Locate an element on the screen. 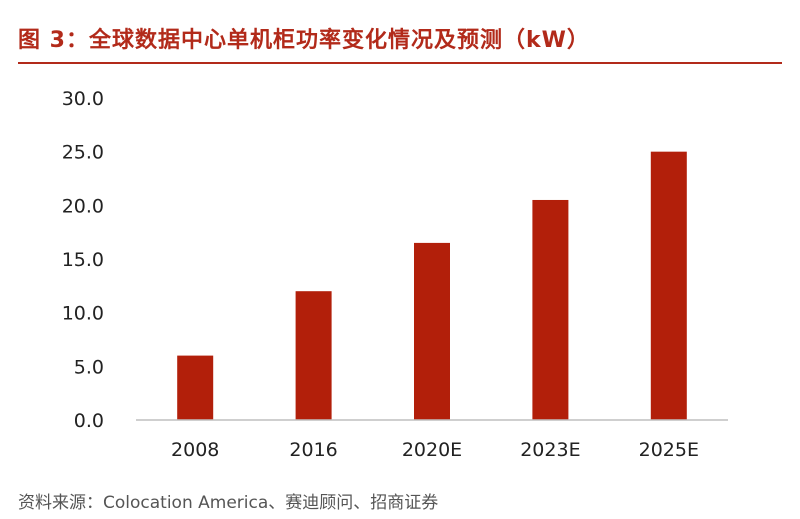  bar-2025e is located at coordinates (668, 285).